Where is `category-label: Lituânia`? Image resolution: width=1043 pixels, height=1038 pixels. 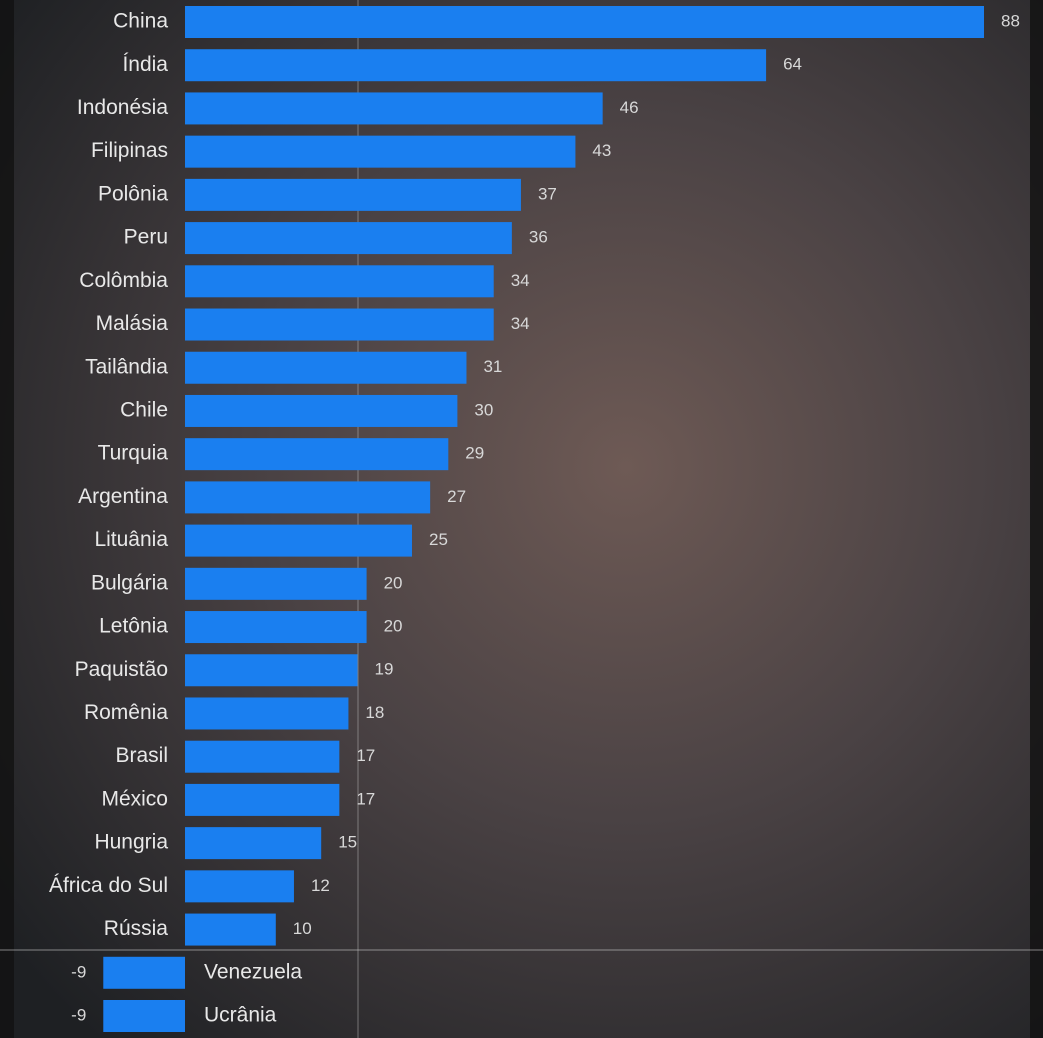 category-label: Lituânia is located at coordinates (131, 539).